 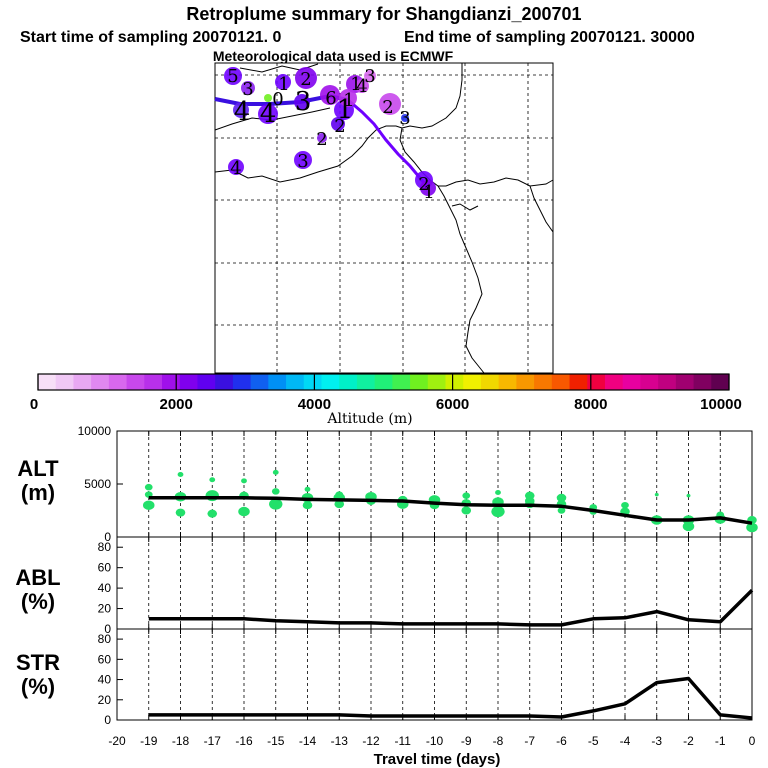 What do you see at coordinates (418, 484) in the screenshot?
I see `alt-panel: 0 5000 10000` at bounding box center [418, 484].